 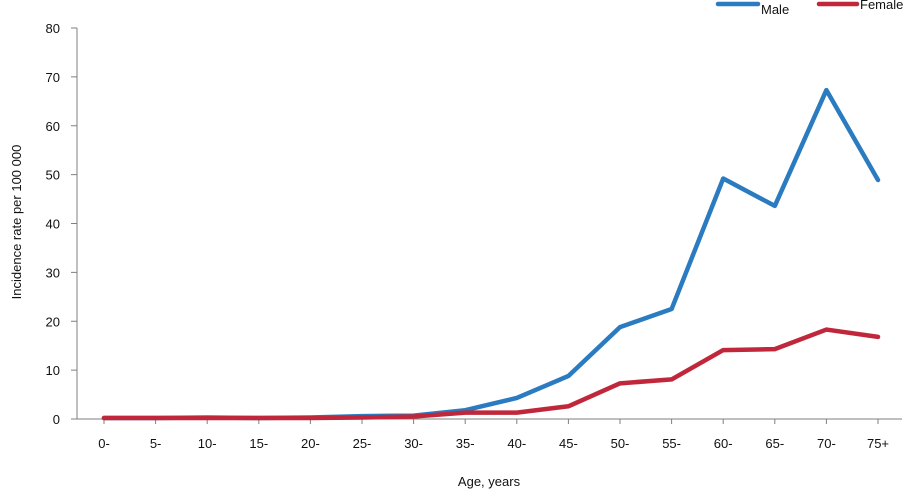 I want to click on y-tick-label: 30, so click(x=53, y=272).